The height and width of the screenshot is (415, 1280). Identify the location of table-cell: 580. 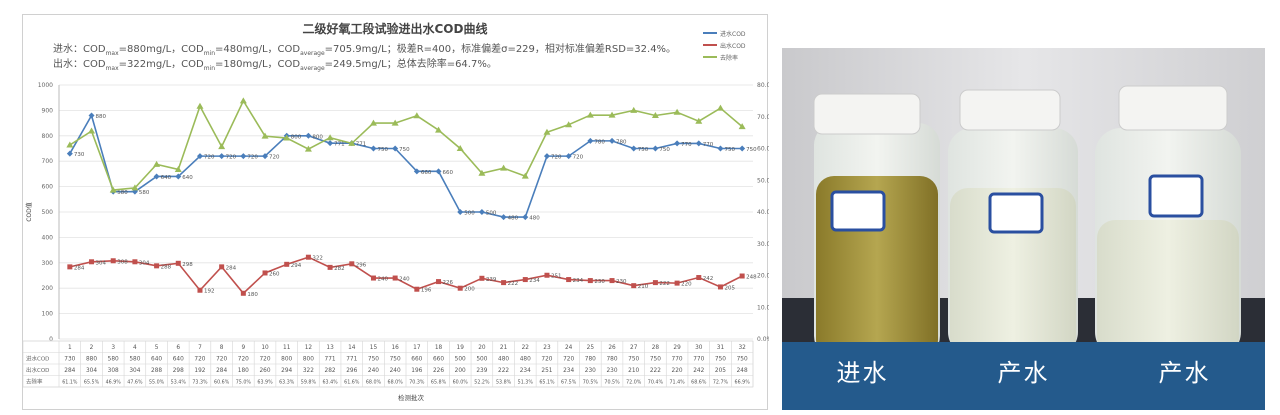
(134, 360).